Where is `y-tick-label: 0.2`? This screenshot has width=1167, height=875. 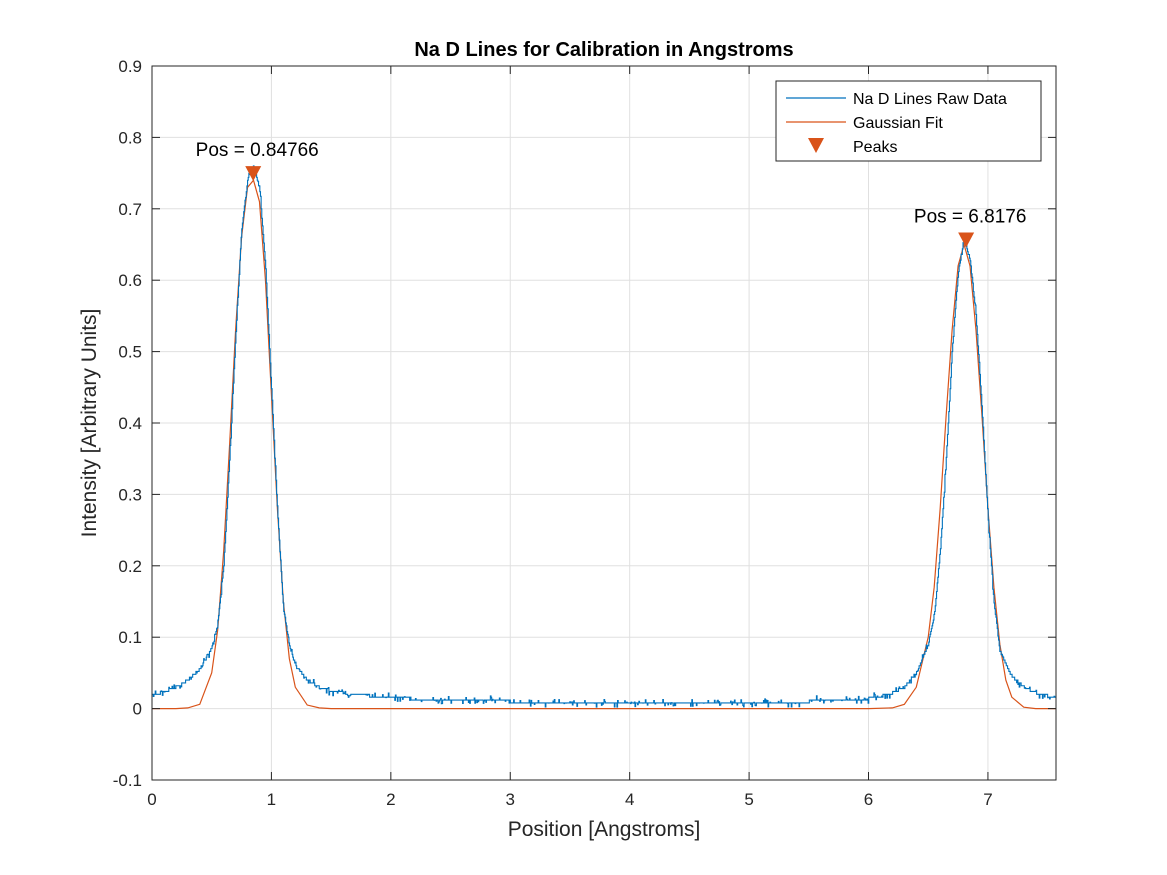 y-tick-label: 0.2 is located at coordinates (130, 566).